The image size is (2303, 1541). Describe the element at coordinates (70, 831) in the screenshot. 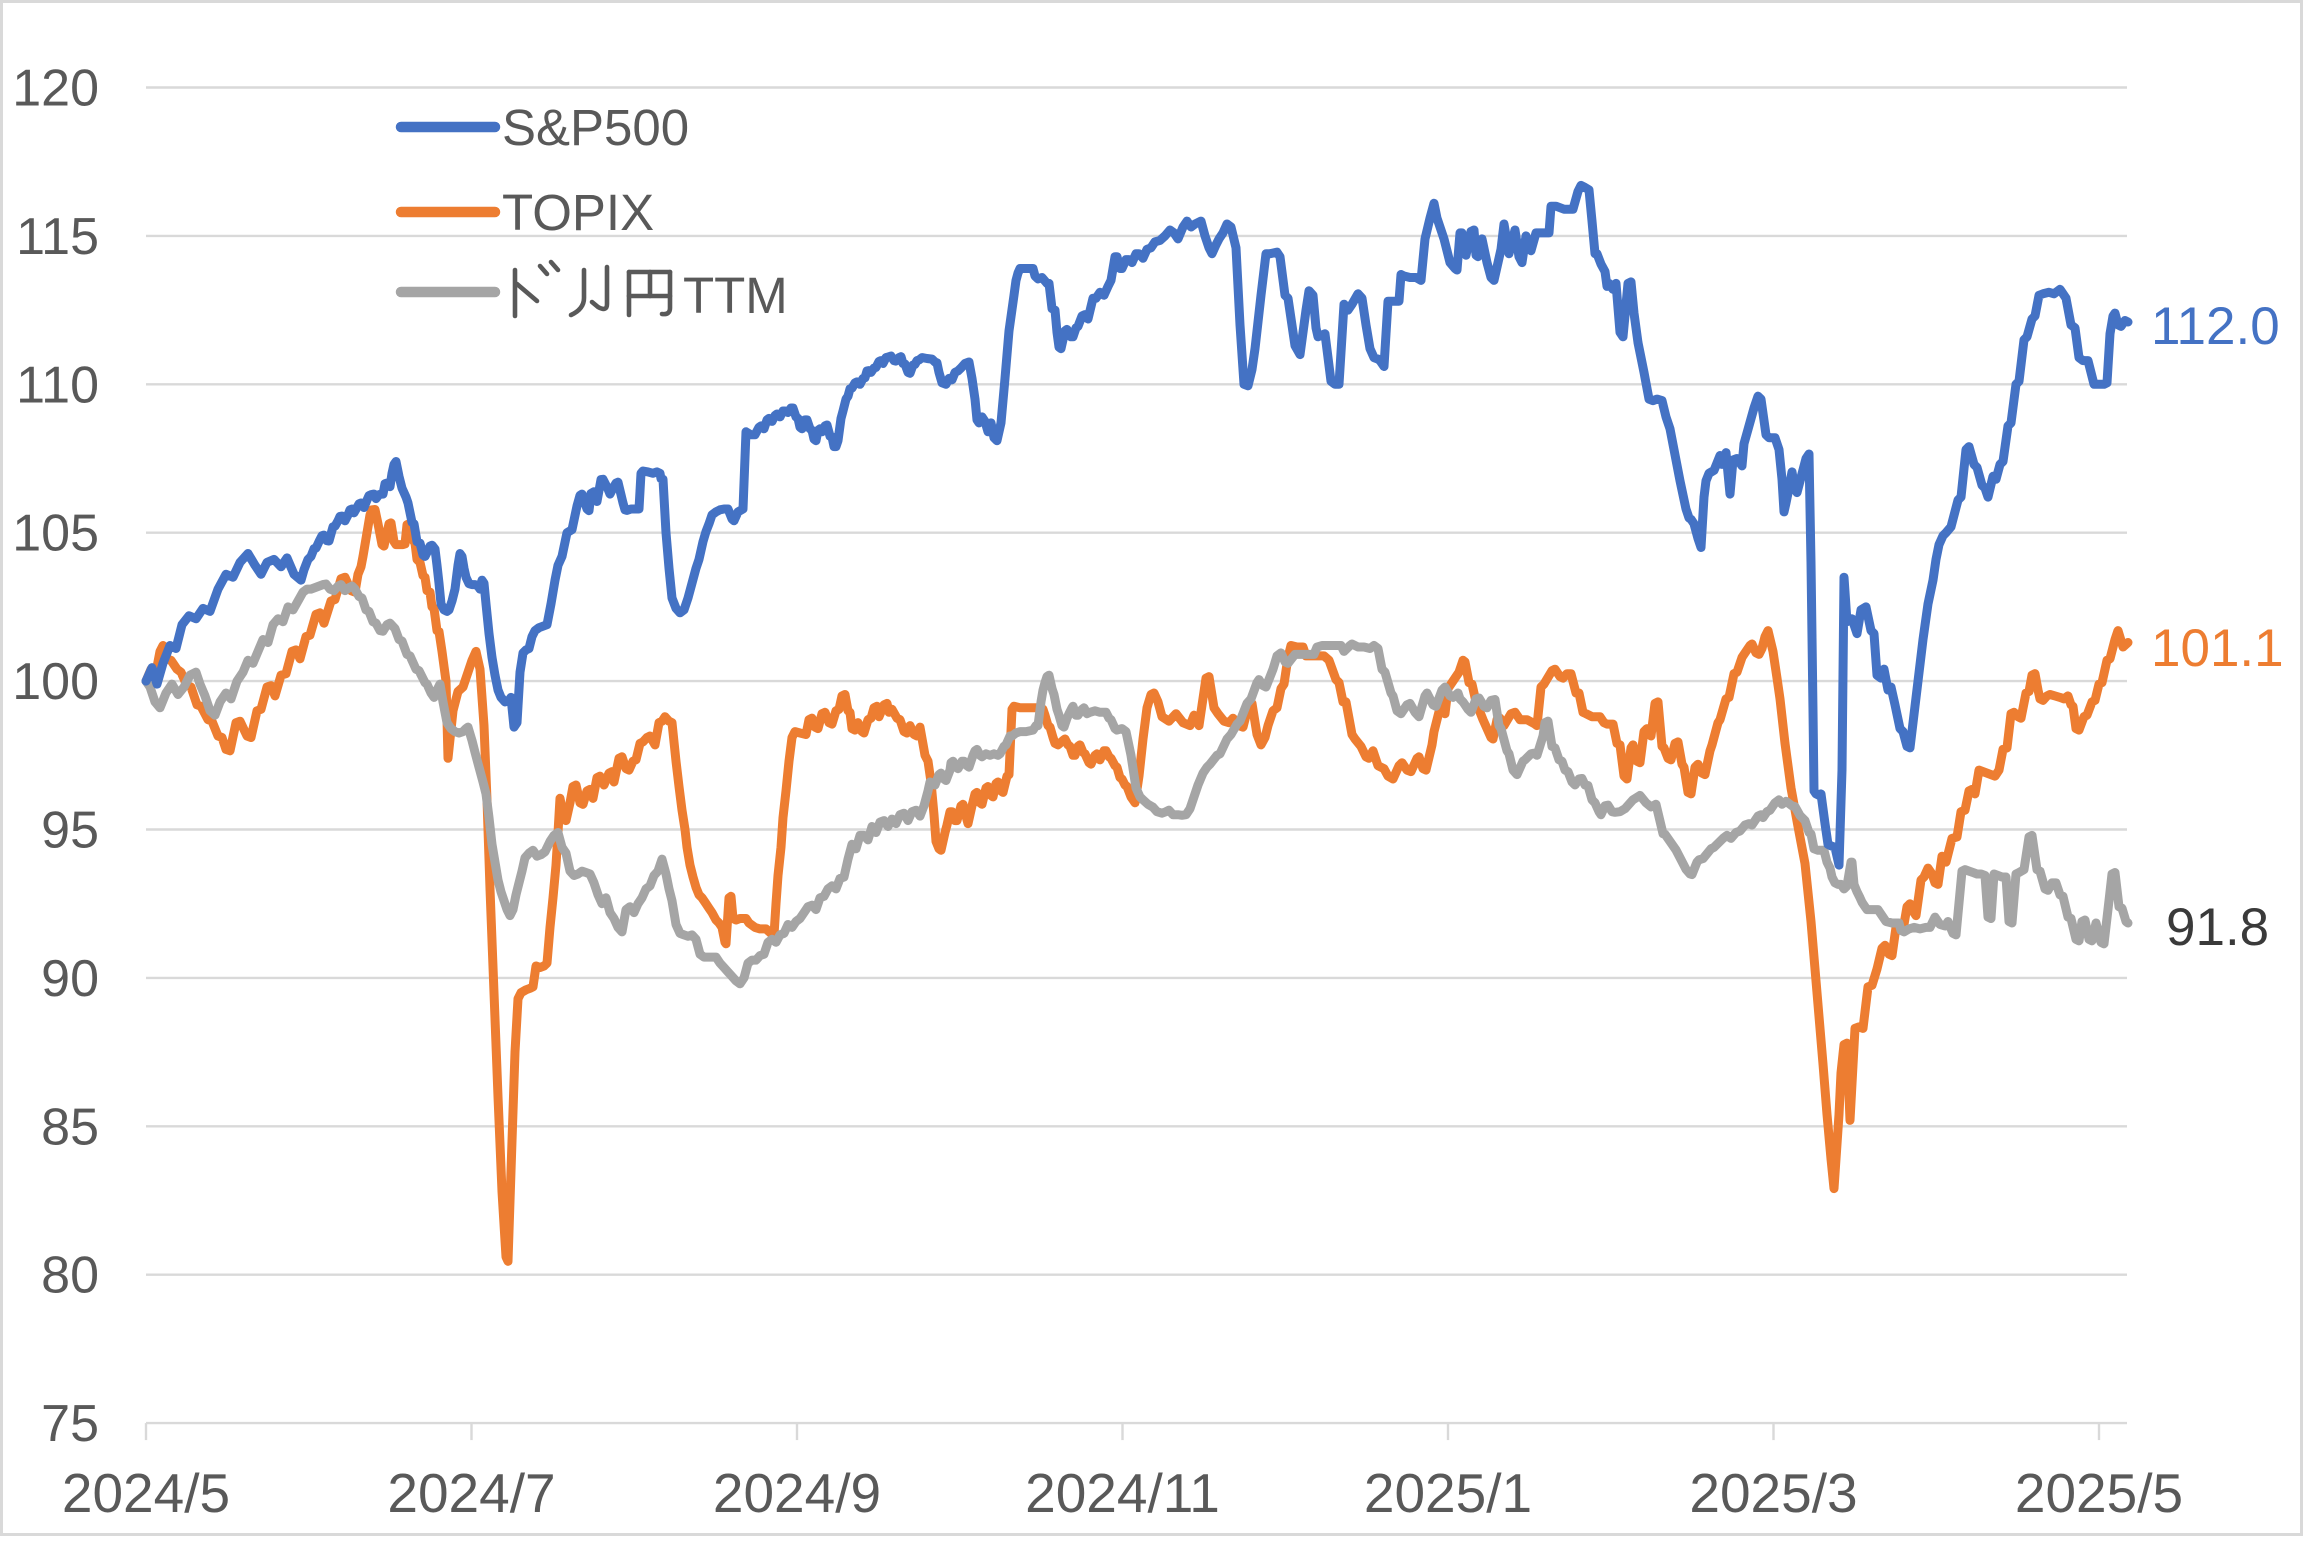

I see `svg-text: 95` at that location.